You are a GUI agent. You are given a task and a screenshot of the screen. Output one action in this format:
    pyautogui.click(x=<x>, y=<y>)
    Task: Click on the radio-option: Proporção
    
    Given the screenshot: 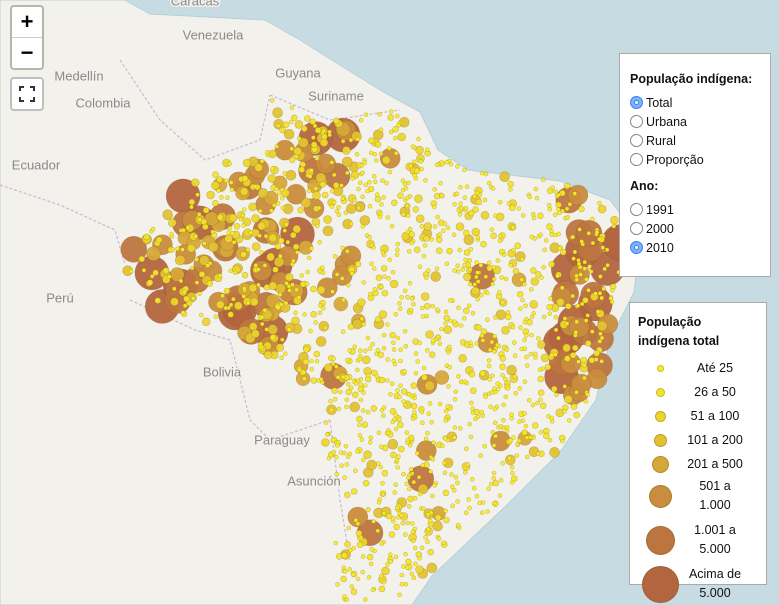 What is the action you would take?
    pyautogui.click(x=695, y=159)
    